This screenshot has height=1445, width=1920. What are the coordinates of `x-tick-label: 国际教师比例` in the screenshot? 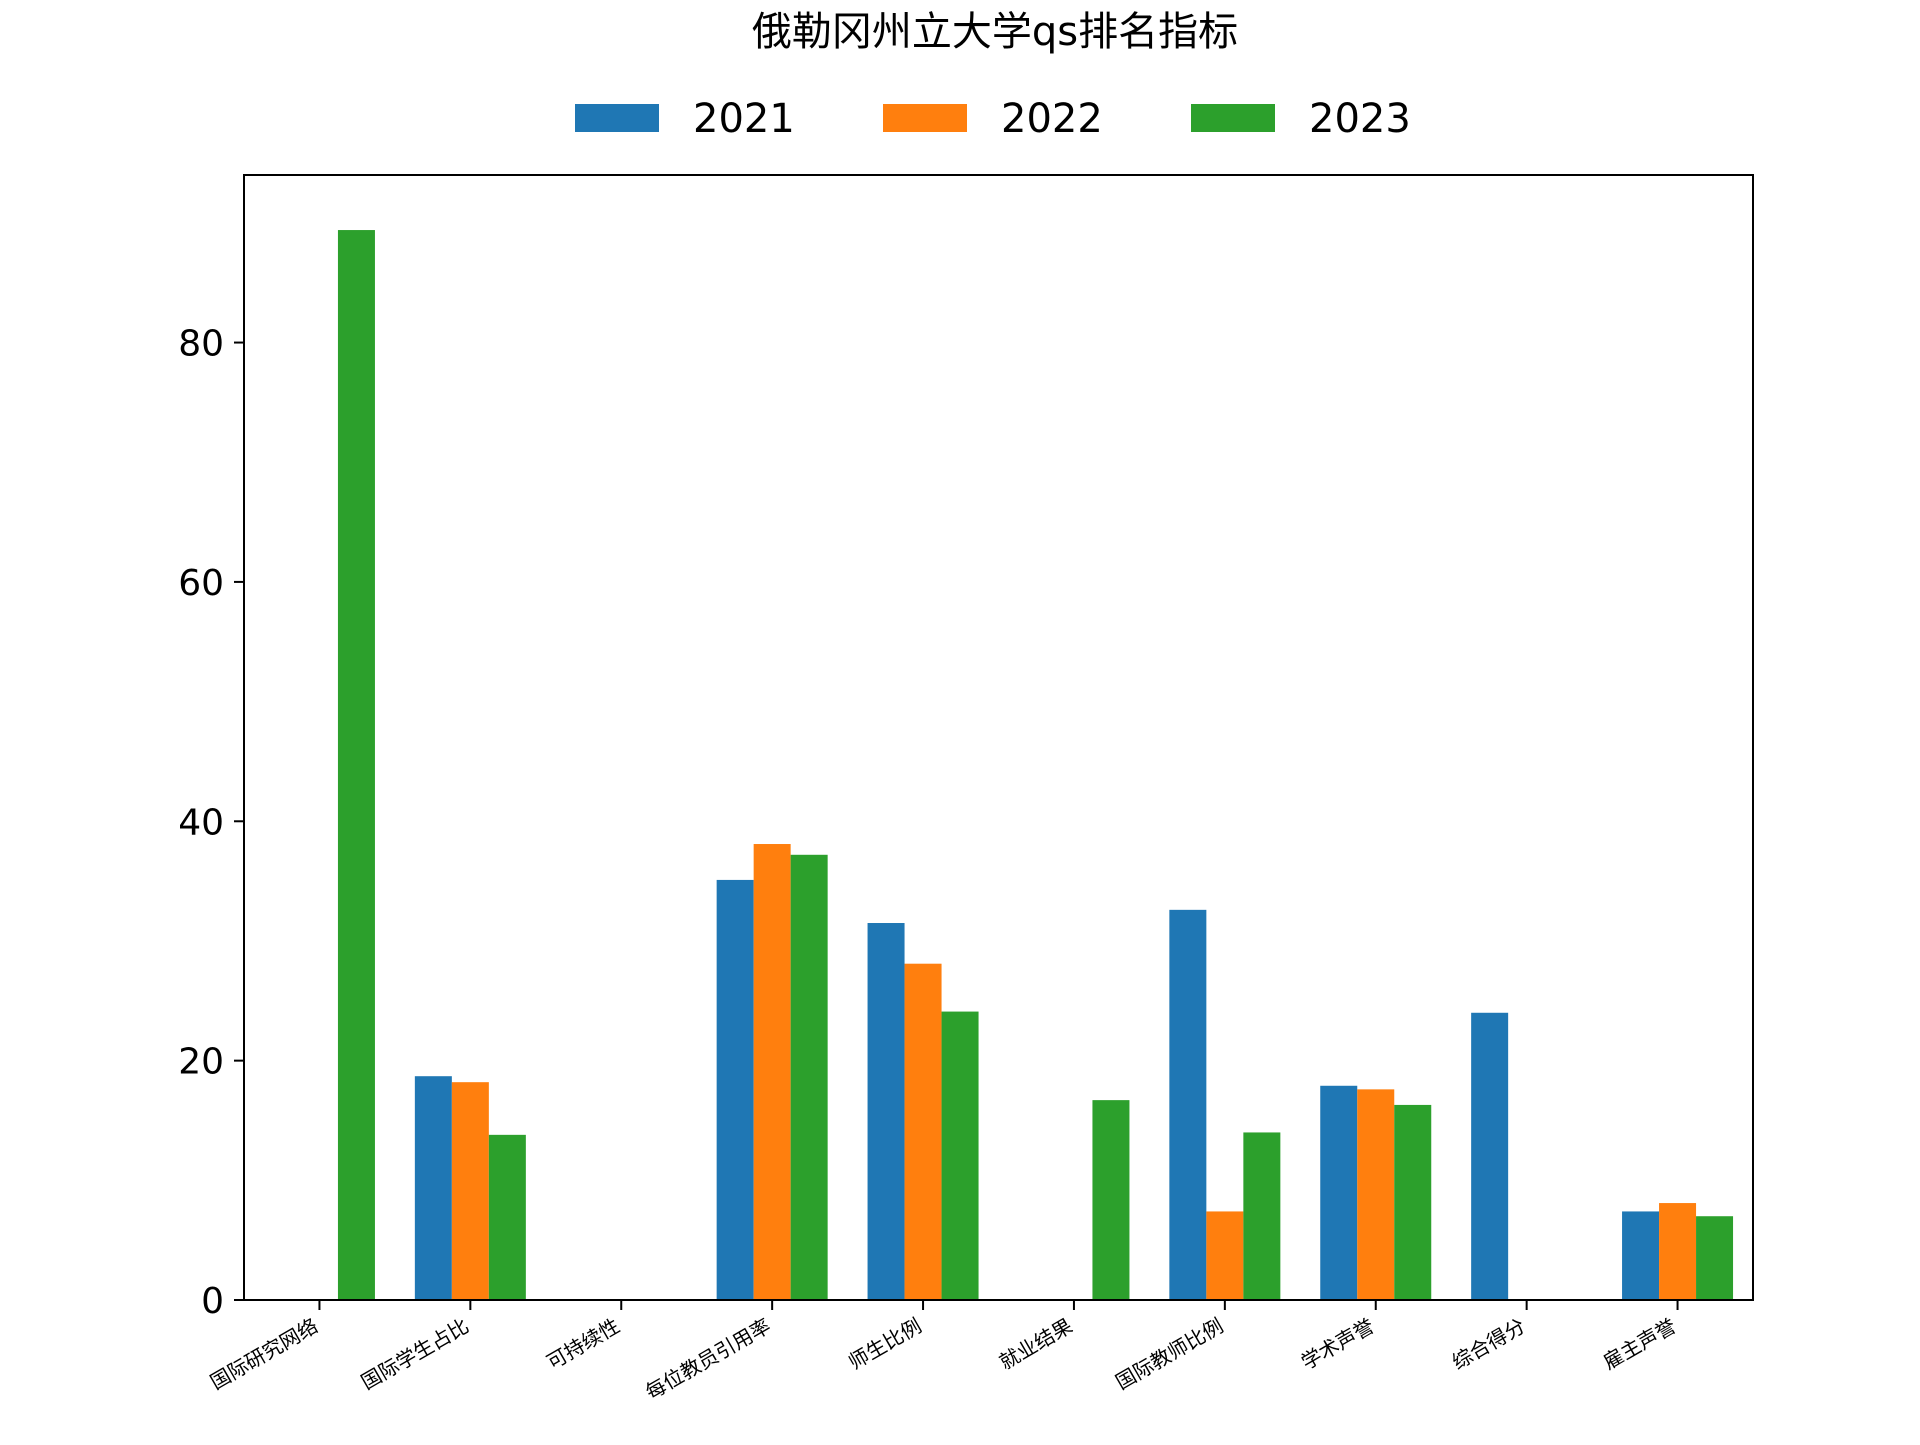 It's located at (1169, 1354).